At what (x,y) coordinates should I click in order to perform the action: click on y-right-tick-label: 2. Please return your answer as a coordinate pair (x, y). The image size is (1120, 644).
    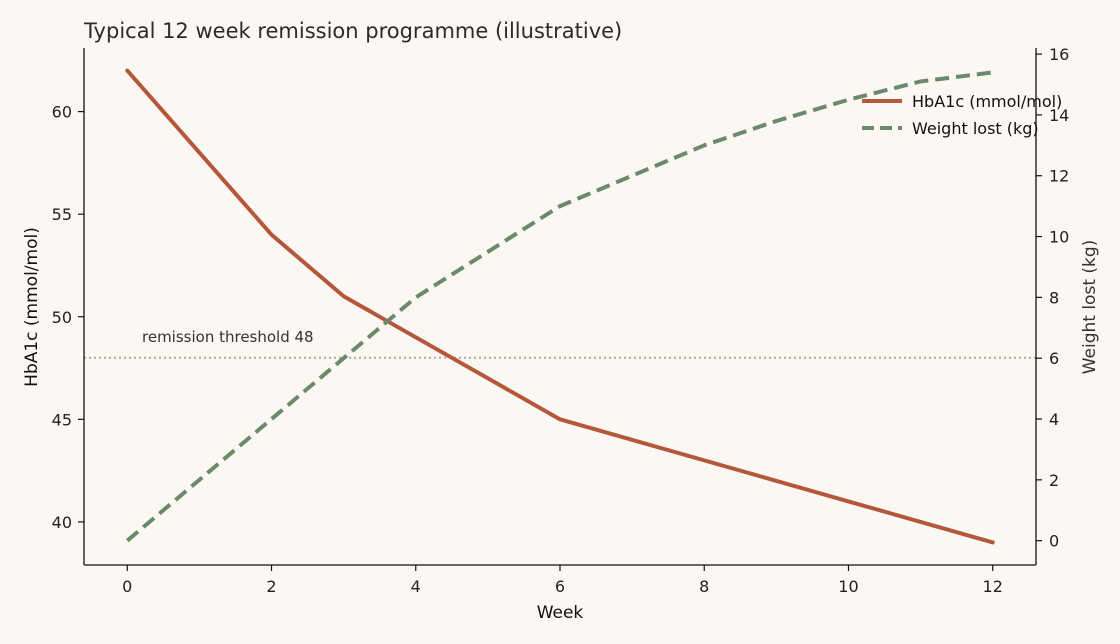
    Looking at the image, I should click on (1054, 480).